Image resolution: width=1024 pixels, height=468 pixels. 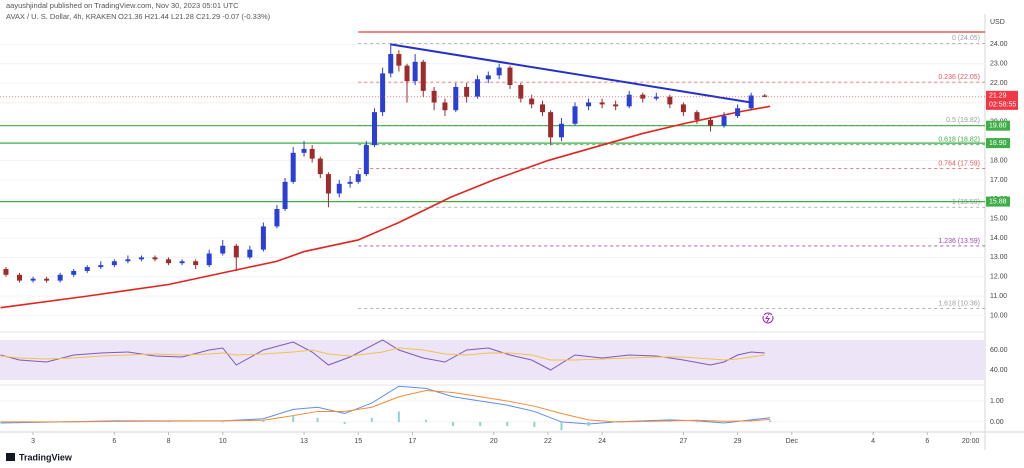 I want to click on x-tick-label: 29, so click(x=738, y=441).